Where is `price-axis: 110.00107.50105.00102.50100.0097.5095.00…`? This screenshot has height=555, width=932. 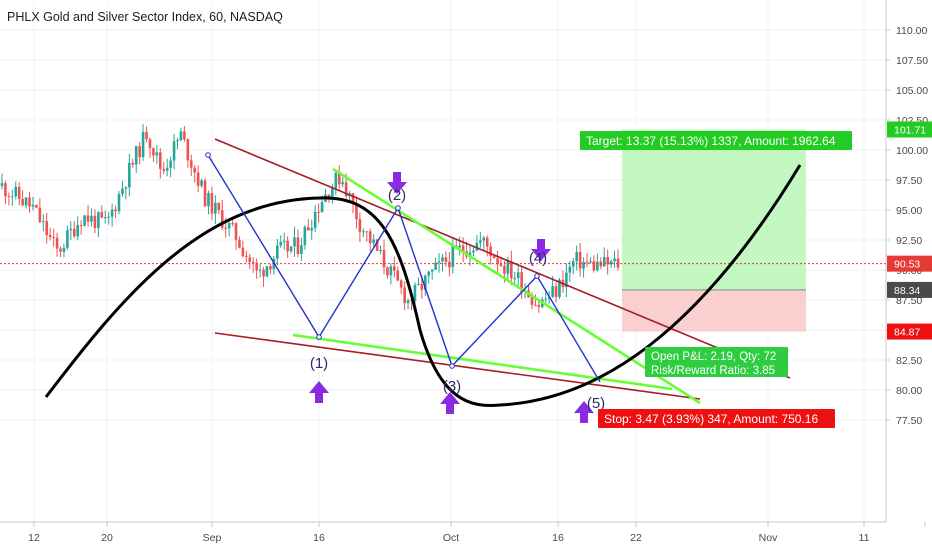
price-axis: 110.00107.50105.00102.50100.0097.5095.00… is located at coordinates (908, 261).